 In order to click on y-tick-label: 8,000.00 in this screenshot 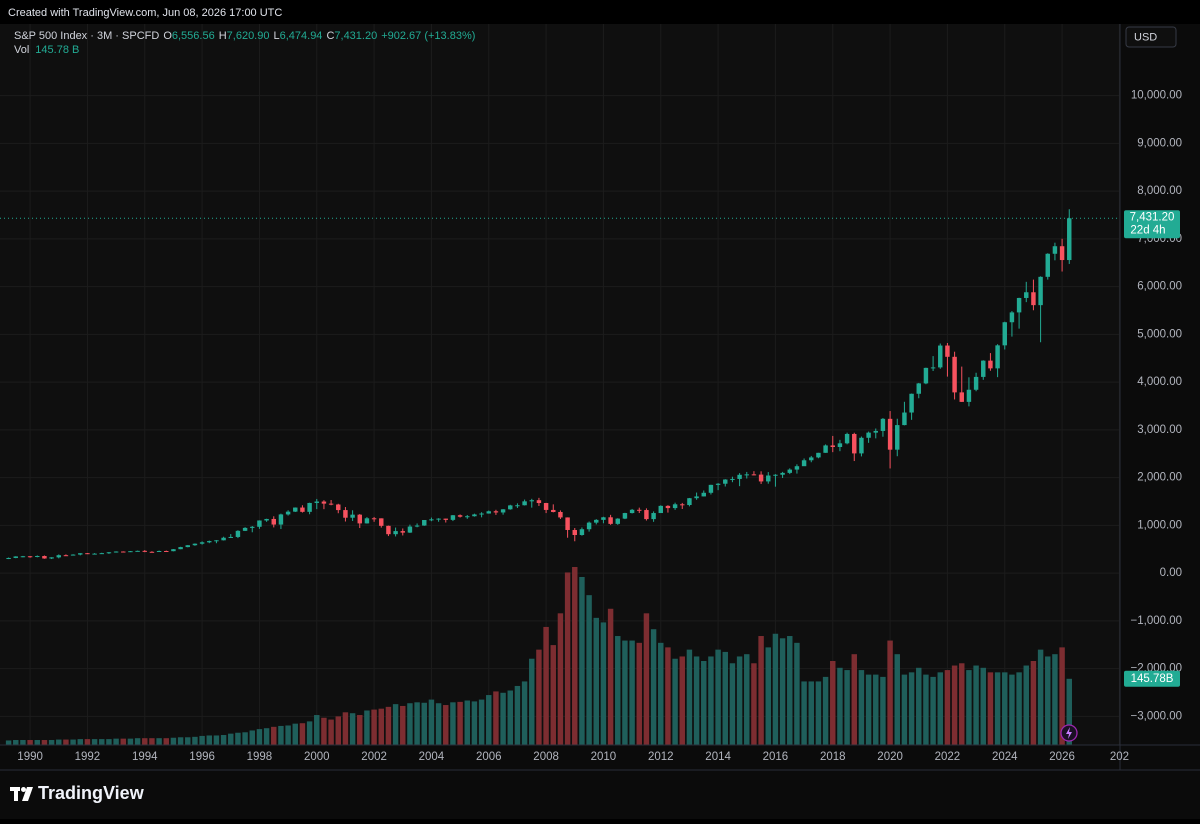, I will do `click(1159, 191)`.